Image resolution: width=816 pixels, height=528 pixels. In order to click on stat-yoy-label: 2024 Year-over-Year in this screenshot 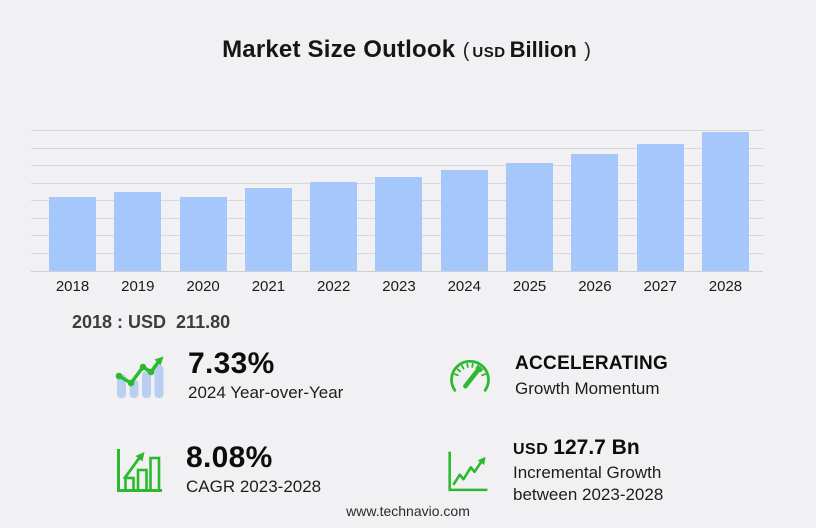, I will do `click(266, 392)`.